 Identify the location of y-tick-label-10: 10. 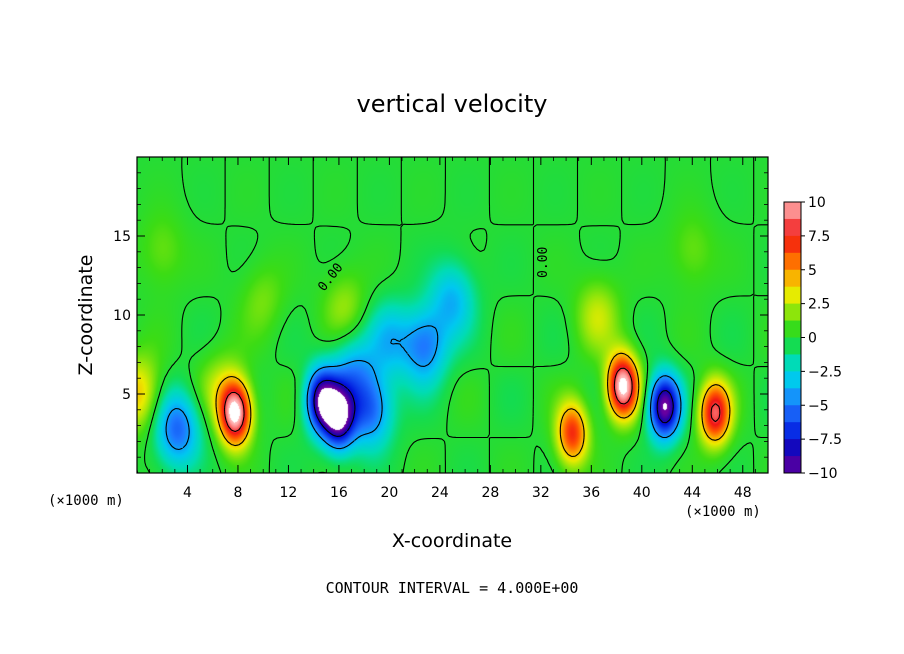
(122, 316).